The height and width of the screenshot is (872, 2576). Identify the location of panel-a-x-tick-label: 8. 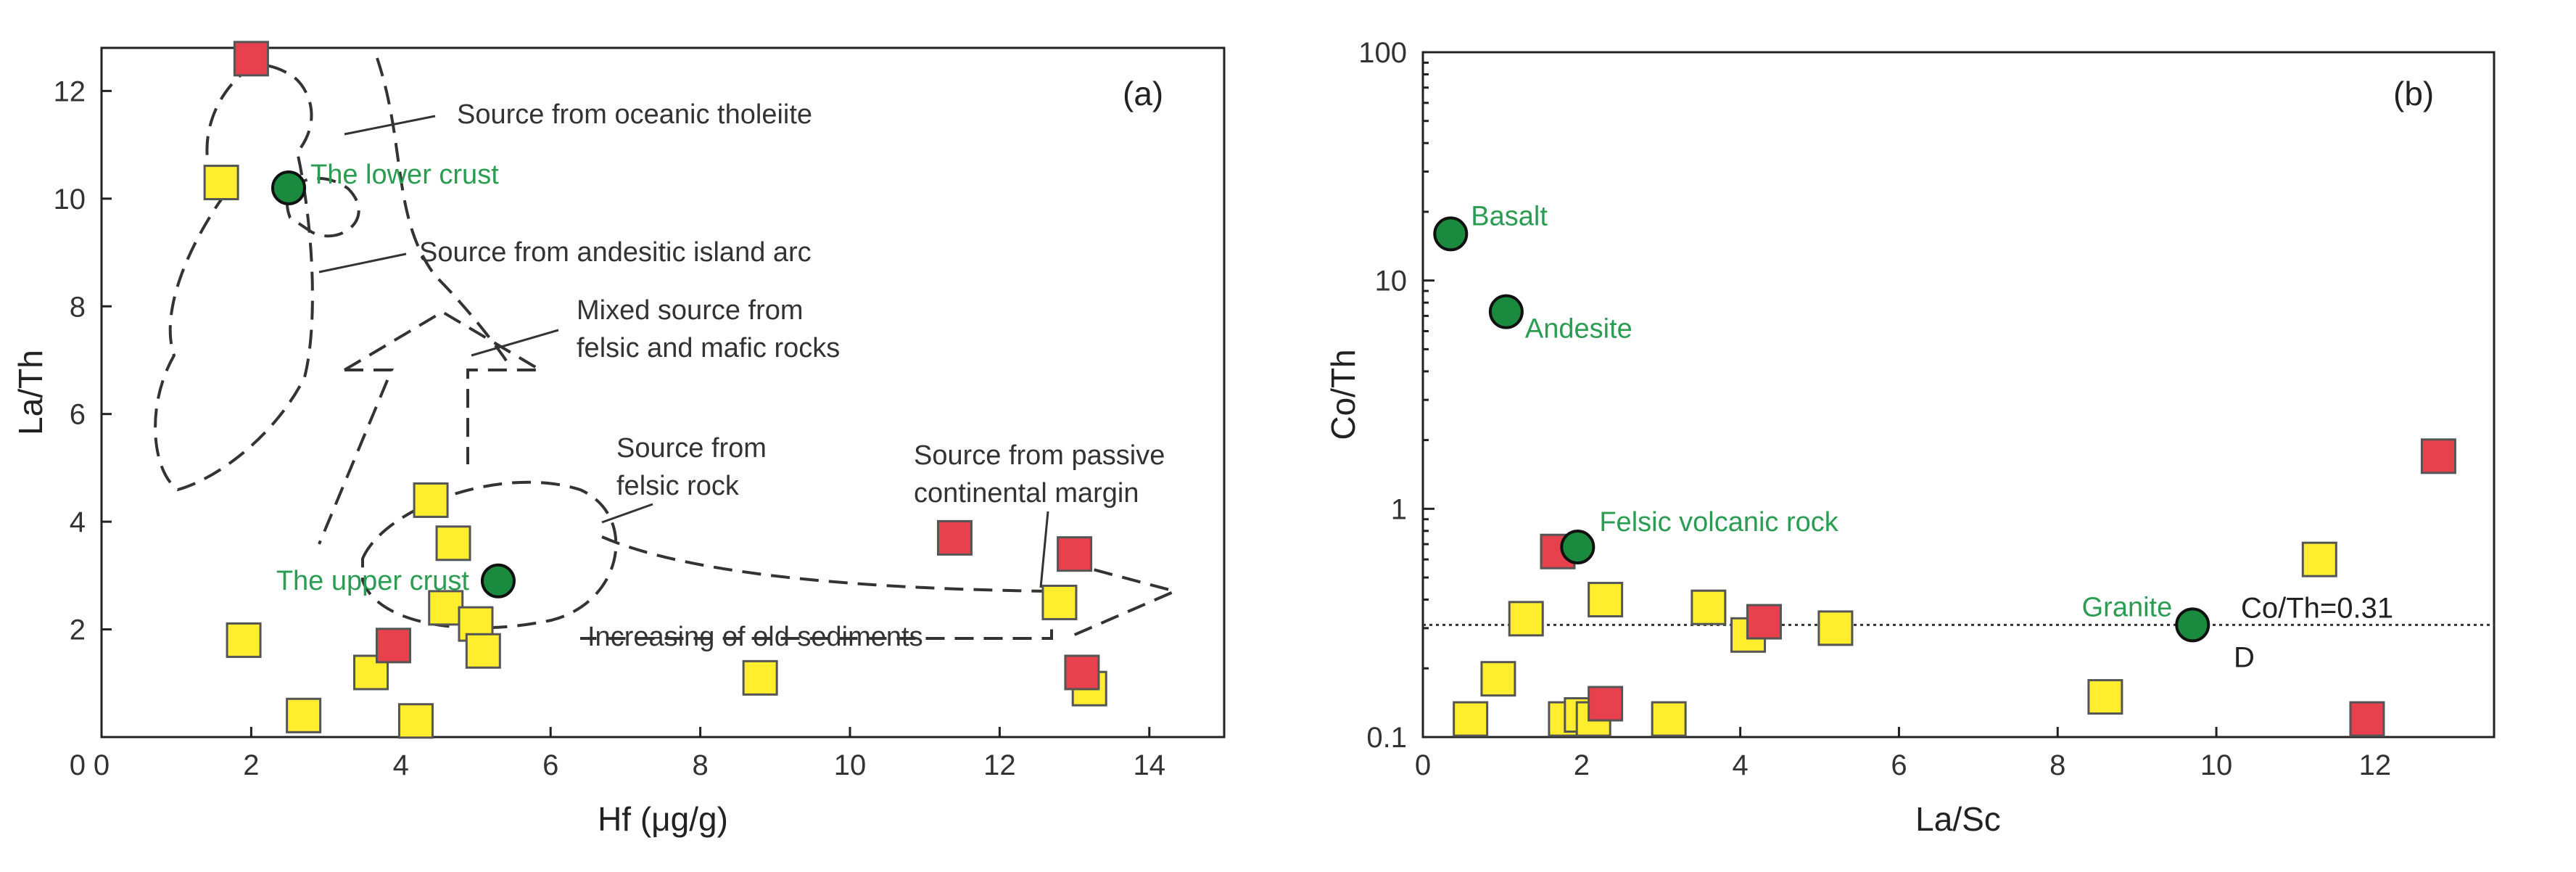
(700, 765).